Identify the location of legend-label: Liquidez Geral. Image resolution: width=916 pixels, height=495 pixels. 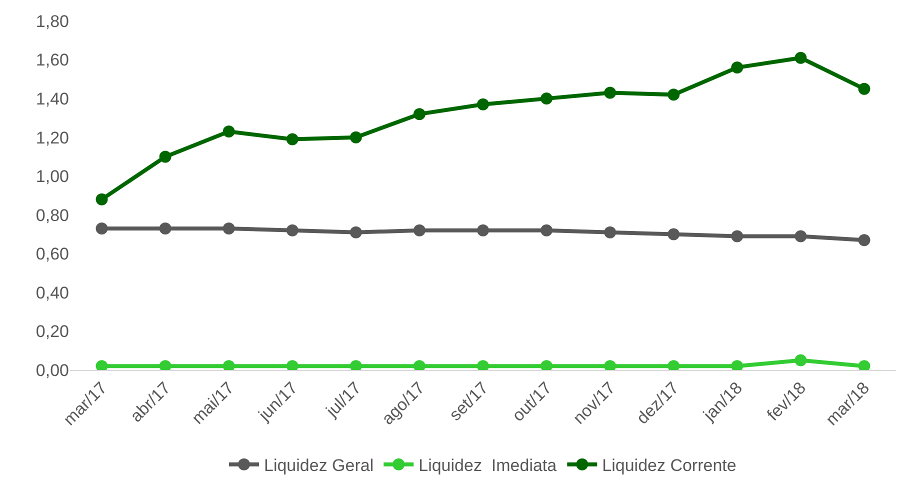
(319, 465).